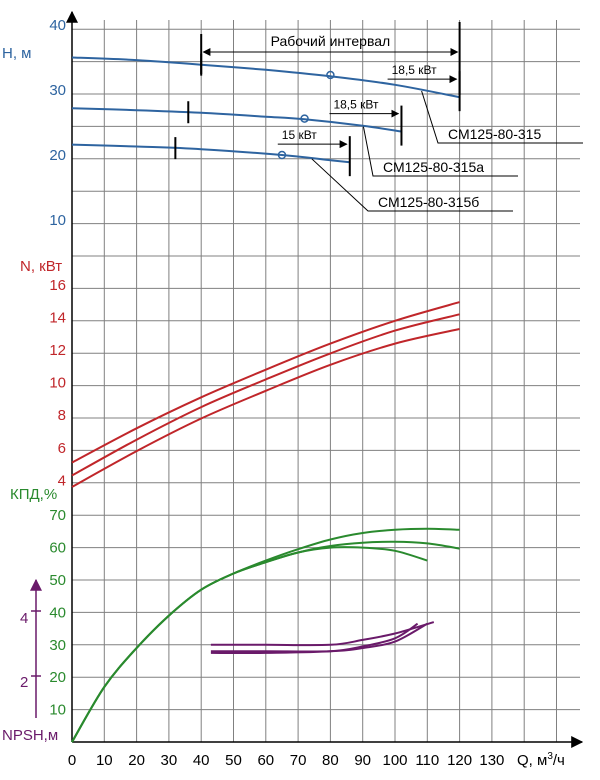 The width and height of the screenshot is (600, 780). What do you see at coordinates (57, 383) in the screenshot?
I see `power-tick-label: 10` at bounding box center [57, 383].